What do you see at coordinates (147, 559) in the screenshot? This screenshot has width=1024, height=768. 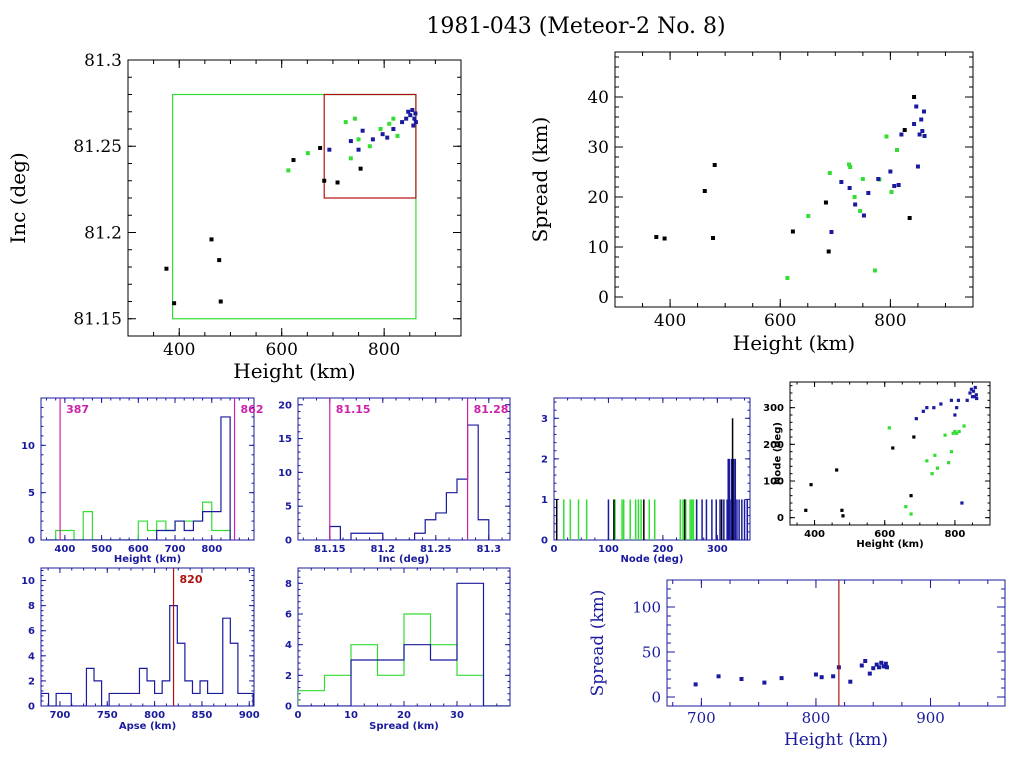 I see `x-axis-label: Height (km)` at bounding box center [147, 559].